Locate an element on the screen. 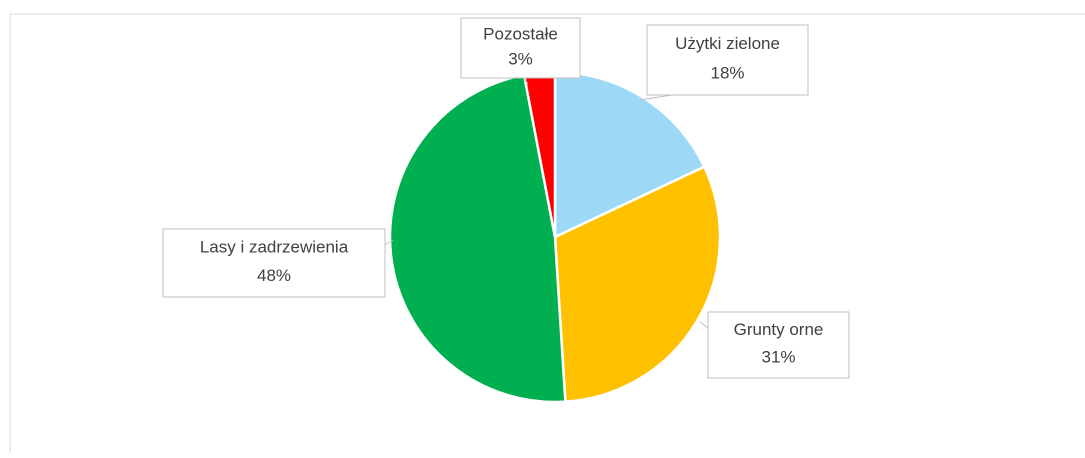  category-label: Użytki zielone is located at coordinates (727, 43).